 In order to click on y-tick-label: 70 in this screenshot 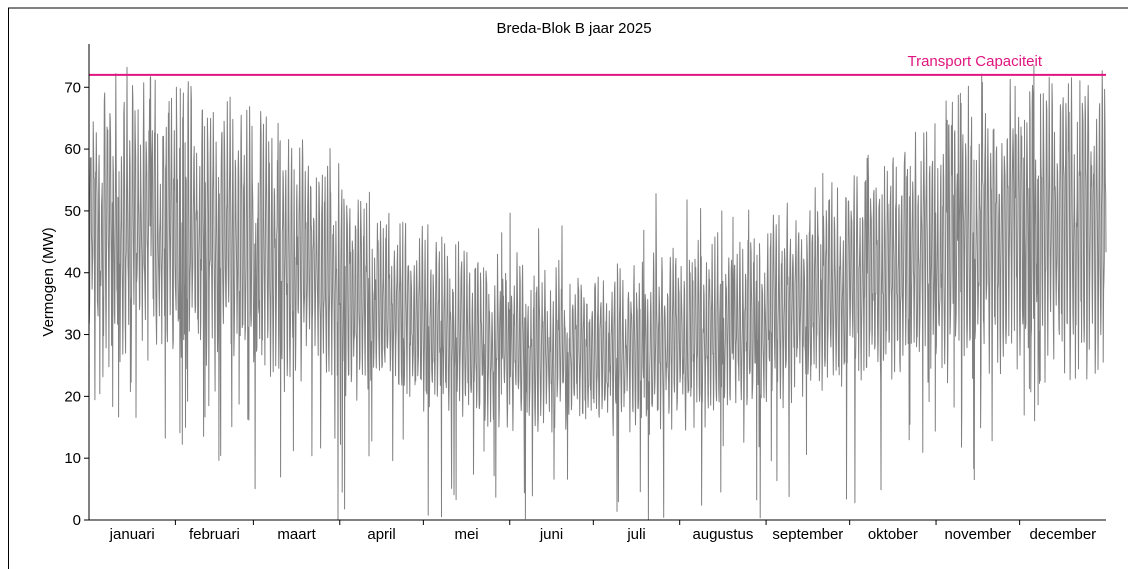, I will do `click(72, 87)`.